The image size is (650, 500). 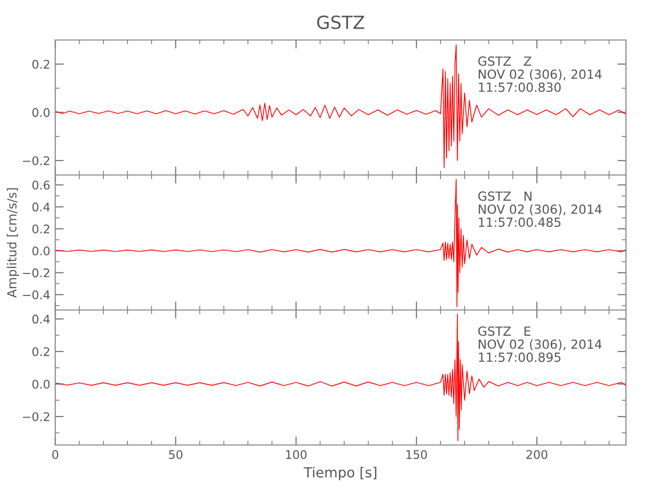 What do you see at coordinates (12, 243) in the screenshot?
I see `y-axis-title: Amplitud [cm/s/s]` at bounding box center [12, 243].